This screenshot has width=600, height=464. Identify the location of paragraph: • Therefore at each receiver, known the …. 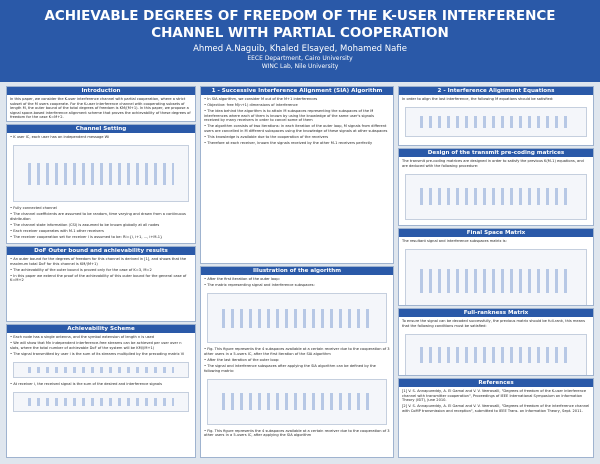
(288, 143).